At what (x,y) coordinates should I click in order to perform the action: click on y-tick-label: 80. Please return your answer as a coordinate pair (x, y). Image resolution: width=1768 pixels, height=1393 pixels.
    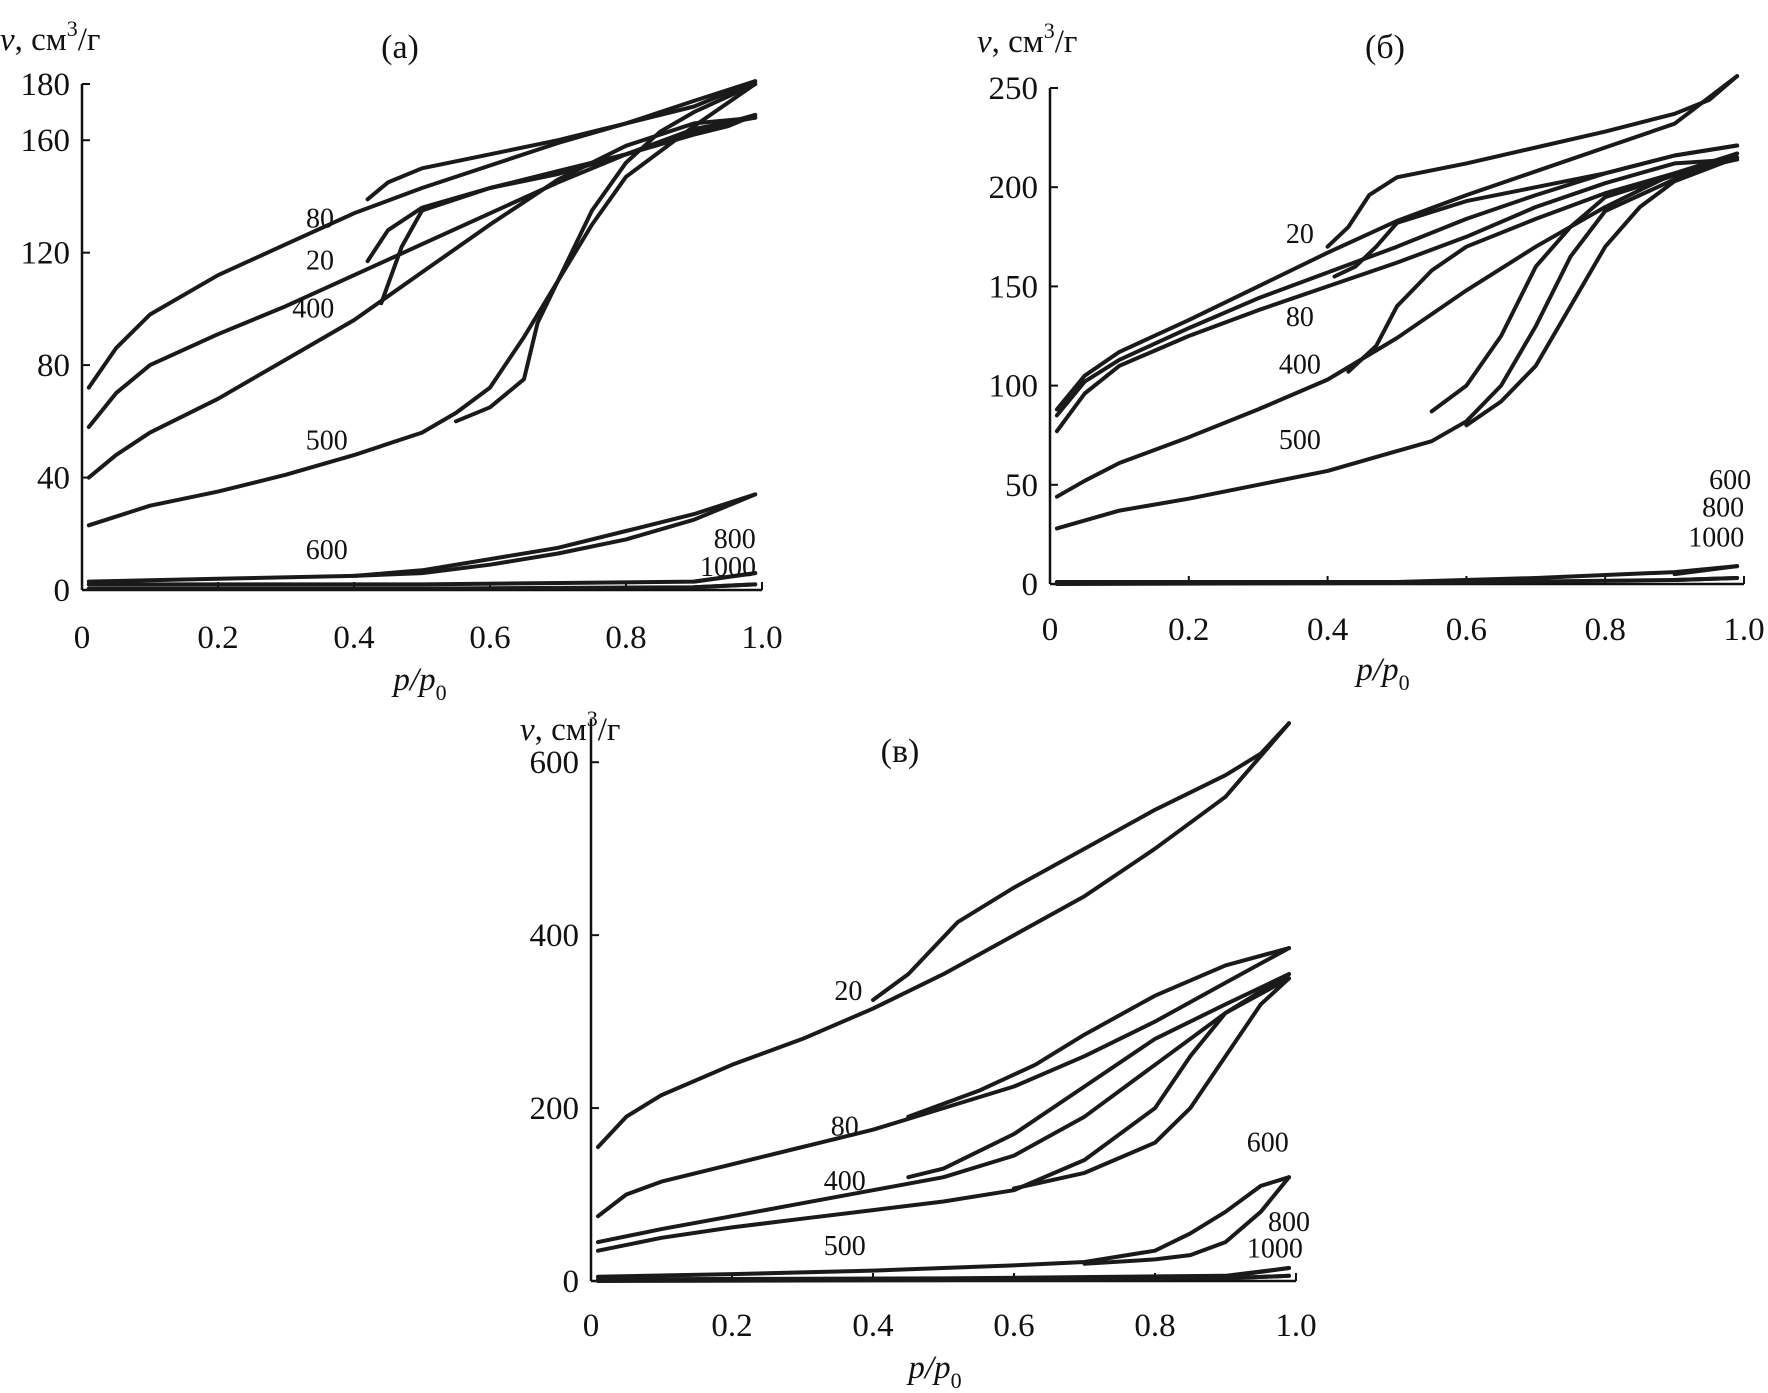
    Looking at the image, I should click on (53, 366).